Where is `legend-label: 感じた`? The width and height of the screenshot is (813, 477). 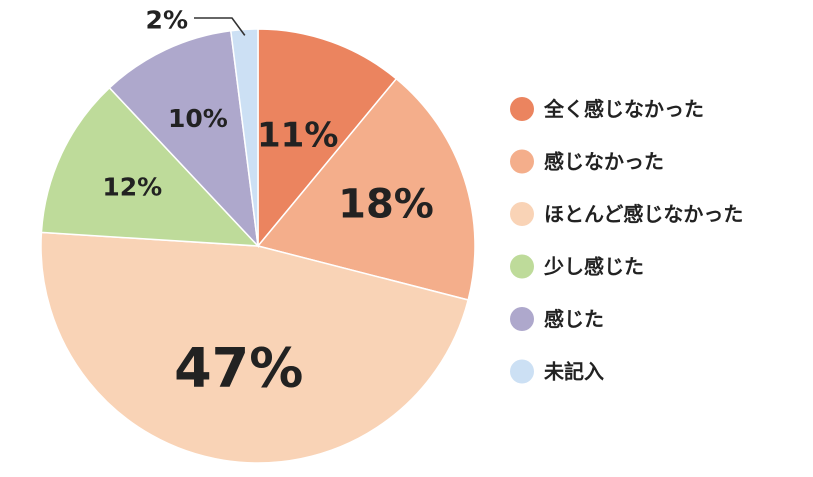 legend-label: 感じた is located at coordinates (574, 319).